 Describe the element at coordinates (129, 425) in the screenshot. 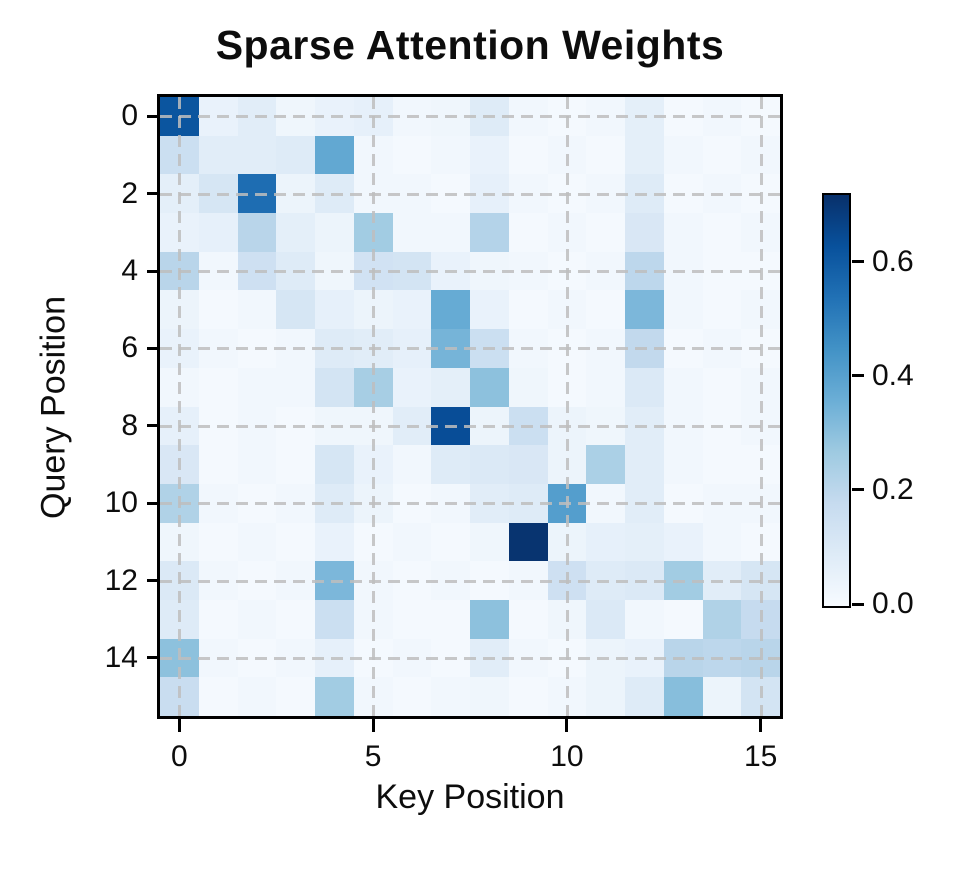

I see `y-tick-label: 8` at that location.